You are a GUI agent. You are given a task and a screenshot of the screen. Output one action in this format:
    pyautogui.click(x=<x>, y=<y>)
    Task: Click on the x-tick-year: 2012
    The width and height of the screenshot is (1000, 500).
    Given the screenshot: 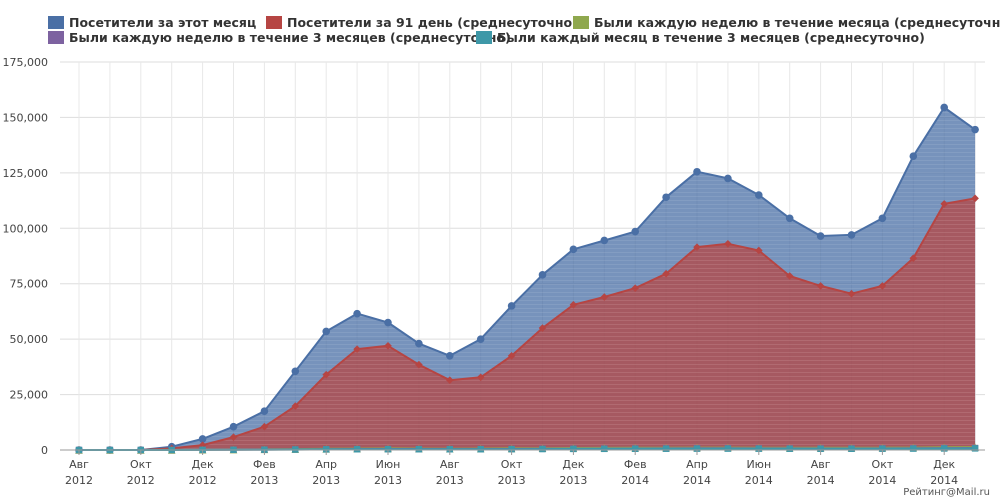 What is the action you would take?
    pyautogui.click(x=79, y=480)
    